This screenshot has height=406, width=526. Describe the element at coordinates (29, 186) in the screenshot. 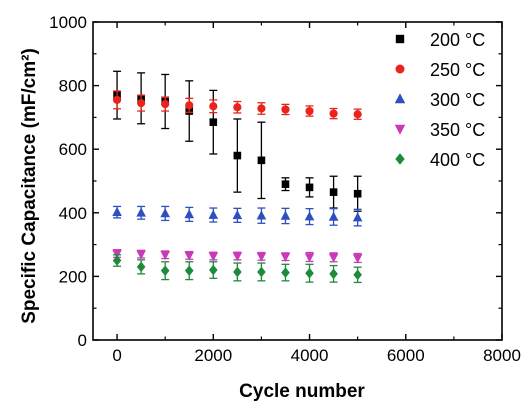

I see `y-axis-title: Specific Capacitance (mF/cm²)` at that location.